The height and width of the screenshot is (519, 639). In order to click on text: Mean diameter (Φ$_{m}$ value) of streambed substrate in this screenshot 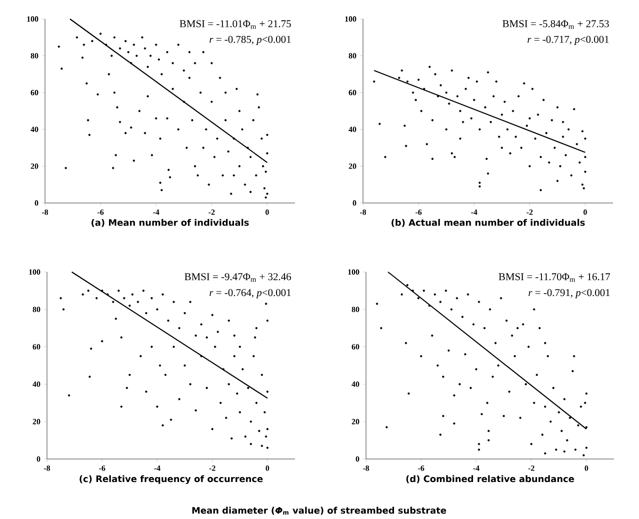, I will do `click(319, 510)`.